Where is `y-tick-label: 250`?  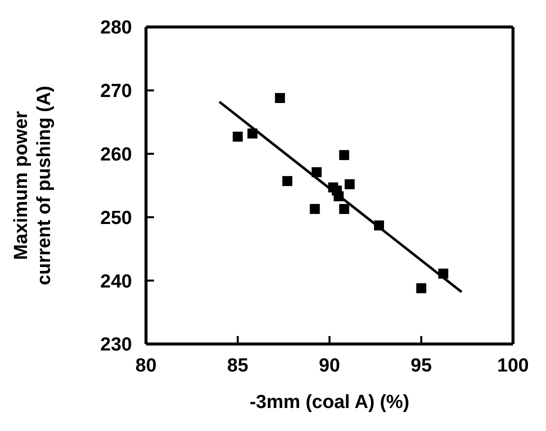 y-tick-label: 250 is located at coordinates (116, 218).